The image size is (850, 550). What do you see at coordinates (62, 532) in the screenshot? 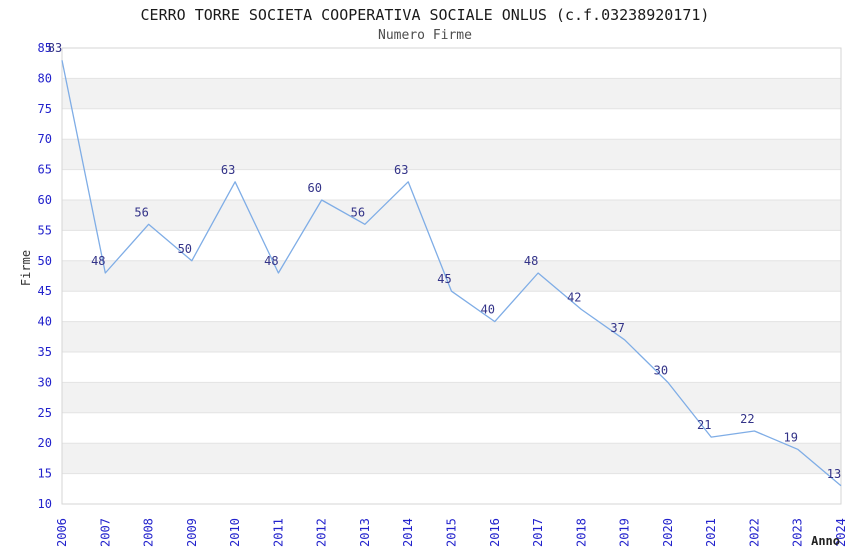
I see `x-tick-label: 2006` at bounding box center [62, 532].